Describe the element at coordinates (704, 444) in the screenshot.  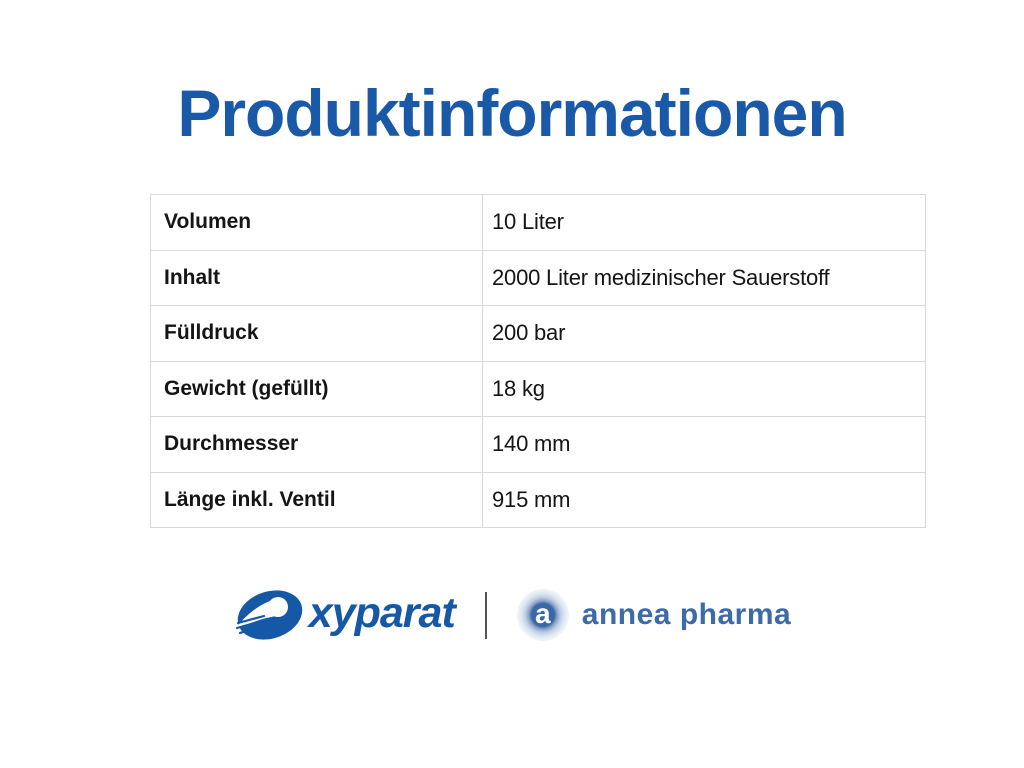
I see `table-value-durchmesser: 140 mm` at that location.